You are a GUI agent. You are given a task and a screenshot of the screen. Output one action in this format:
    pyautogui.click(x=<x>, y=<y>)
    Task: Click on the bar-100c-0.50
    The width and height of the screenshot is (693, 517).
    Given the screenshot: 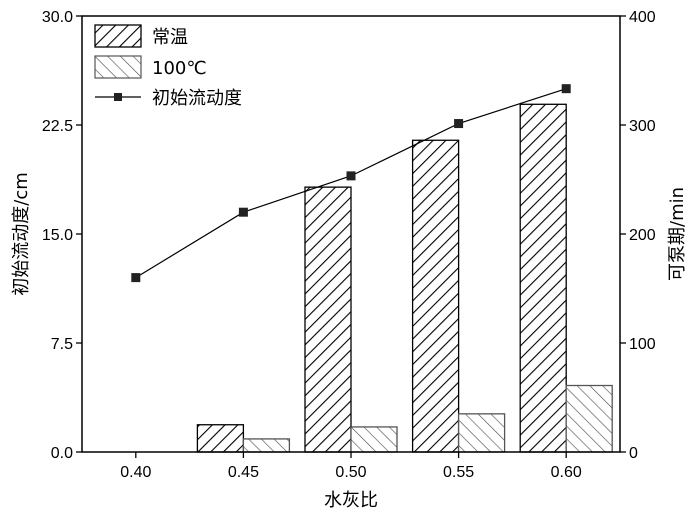 What is the action you would take?
    pyautogui.click(x=374, y=439)
    